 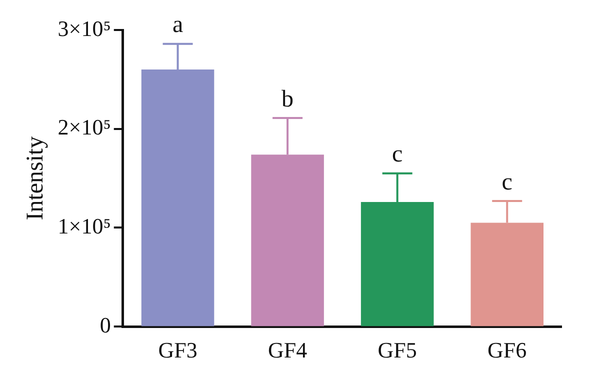 What do you see at coordinates (84, 28) in the screenshot?
I see `y-tick-label: 3×10⁵` at bounding box center [84, 28].